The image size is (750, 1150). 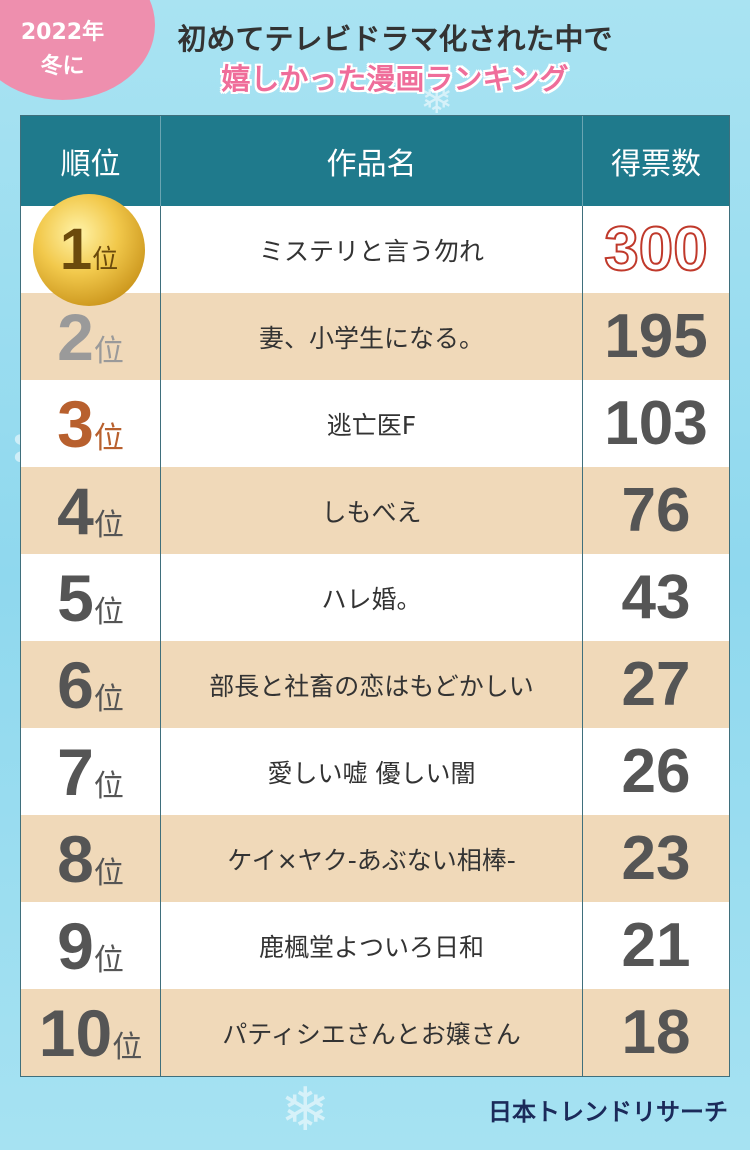 I want to click on vote-count: 23, so click(x=656, y=858).